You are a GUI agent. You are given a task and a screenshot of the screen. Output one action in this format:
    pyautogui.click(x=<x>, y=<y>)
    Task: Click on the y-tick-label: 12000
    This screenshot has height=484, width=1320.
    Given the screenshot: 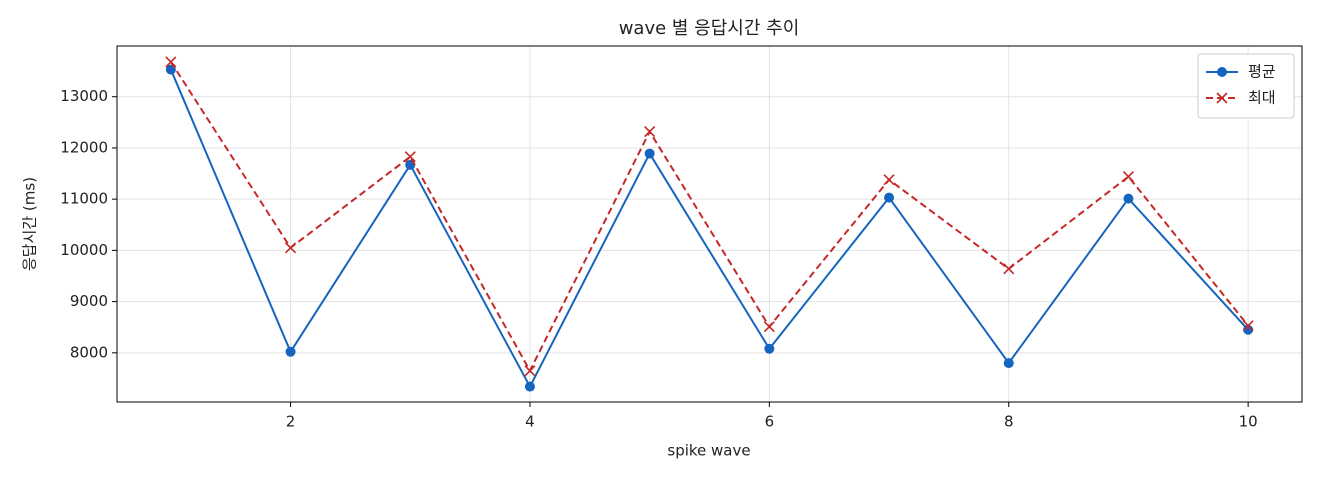 What is the action you would take?
    pyautogui.click(x=84, y=147)
    